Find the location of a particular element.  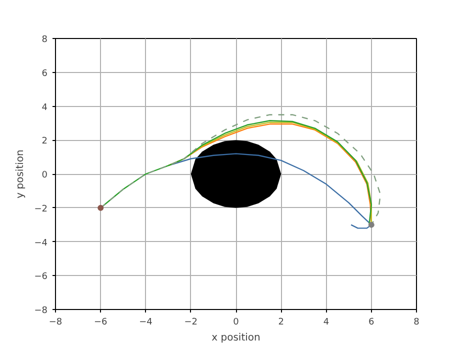

y-tick-label: 6 is located at coordinates (45, 73).